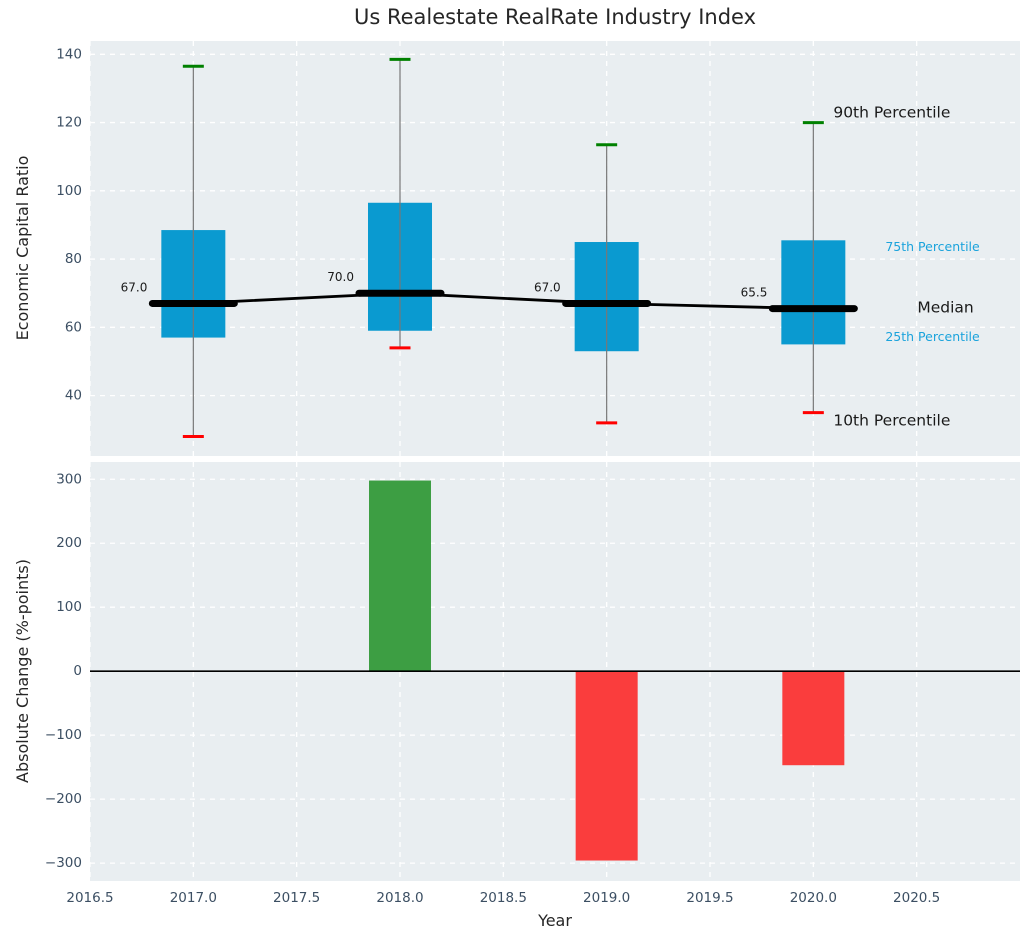 Image resolution: width=1029 pixels, height=942 pixels. Describe the element at coordinates (69, 479) in the screenshot. I see `y-tick-label: 300` at that location.